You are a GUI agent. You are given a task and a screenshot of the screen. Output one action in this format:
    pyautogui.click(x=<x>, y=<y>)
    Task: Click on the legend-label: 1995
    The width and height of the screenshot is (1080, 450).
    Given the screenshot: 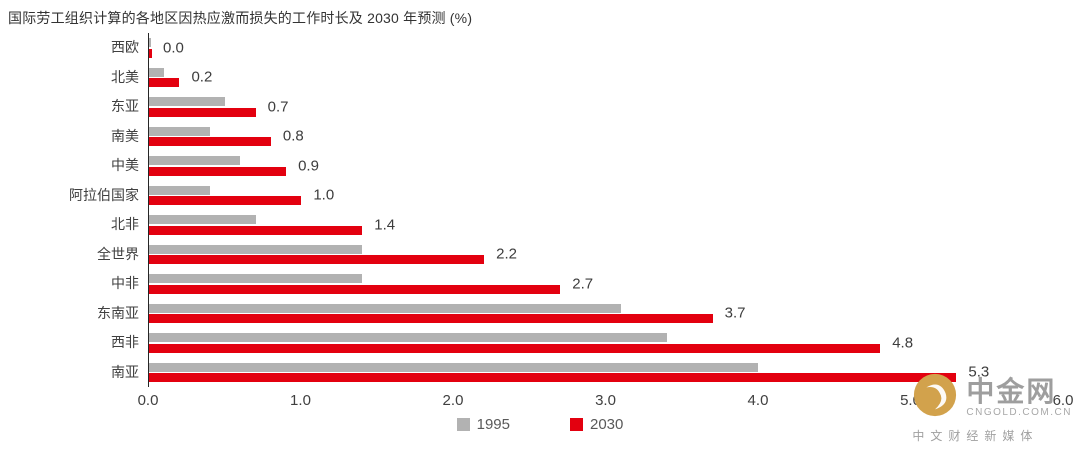 What is the action you would take?
    pyautogui.click(x=493, y=424)
    